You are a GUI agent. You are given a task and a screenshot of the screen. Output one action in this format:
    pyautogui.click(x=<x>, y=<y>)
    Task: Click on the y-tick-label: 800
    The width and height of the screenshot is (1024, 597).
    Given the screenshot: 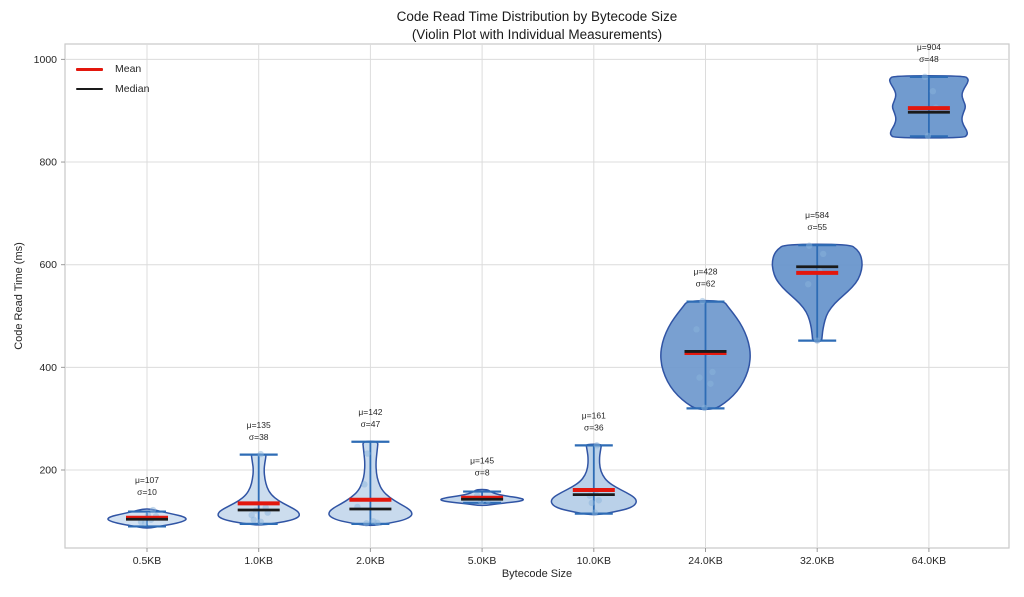 What is the action you would take?
    pyautogui.click(x=48, y=163)
    